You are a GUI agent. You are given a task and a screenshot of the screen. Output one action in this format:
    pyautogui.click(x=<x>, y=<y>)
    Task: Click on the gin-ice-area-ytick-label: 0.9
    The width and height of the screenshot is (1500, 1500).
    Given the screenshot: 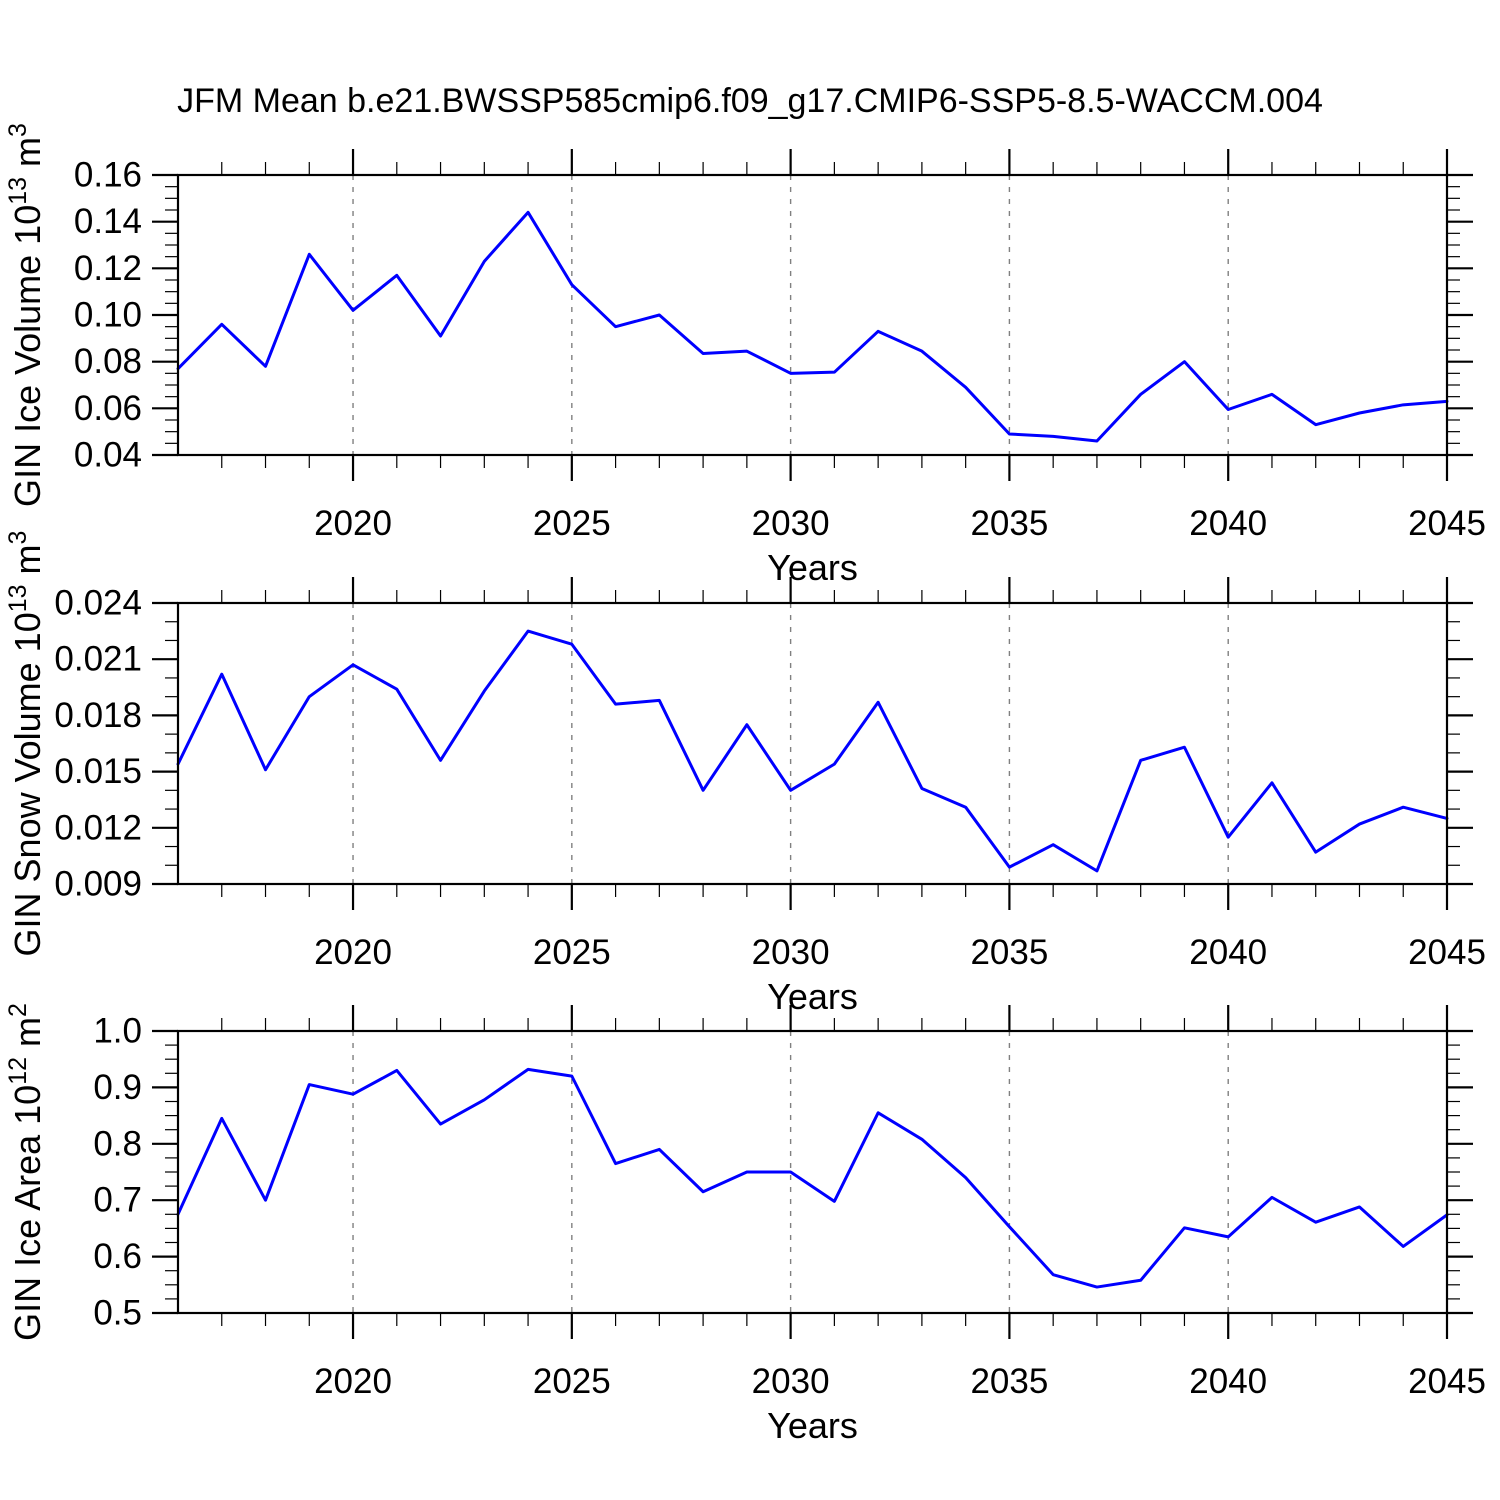 What is the action you would take?
    pyautogui.click(x=117, y=1087)
    